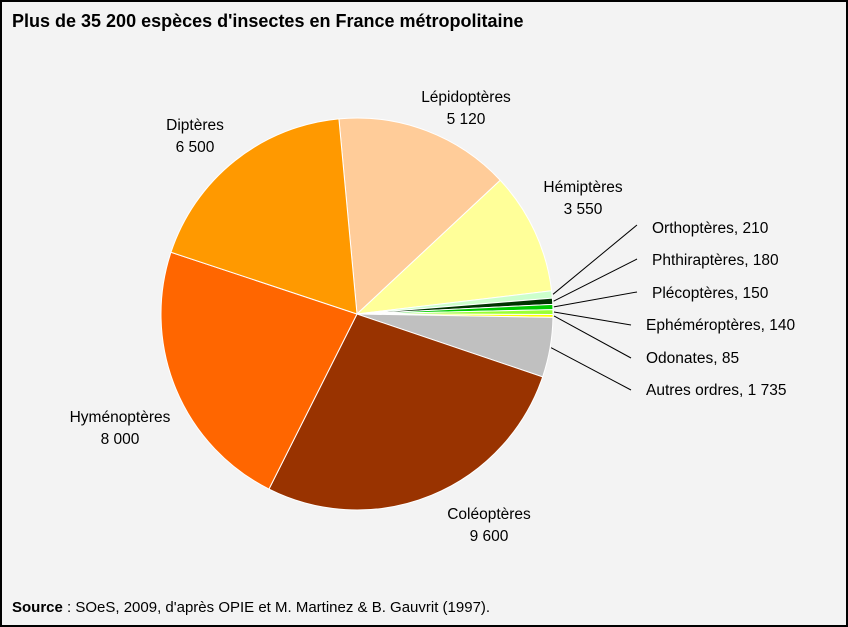 The image size is (848, 627). What do you see at coordinates (120, 439) in the screenshot?
I see `slice-value-hymenopteres: 8 000` at bounding box center [120, 439].